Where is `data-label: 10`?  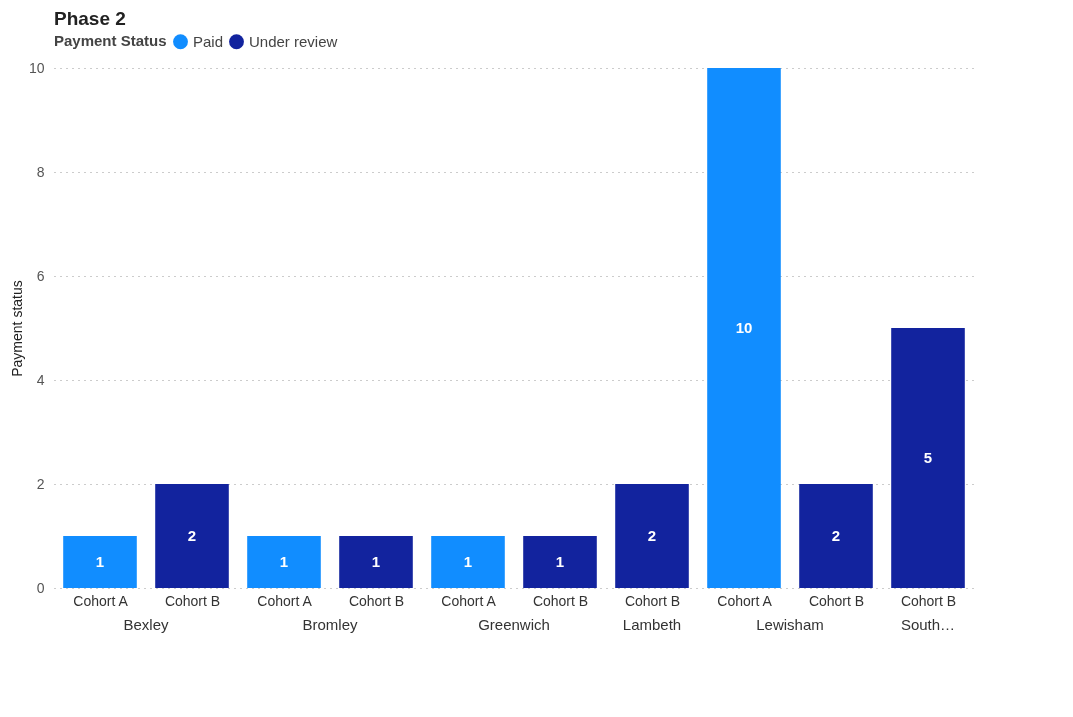
data-label: 10 is located at coordinates (744, 327).